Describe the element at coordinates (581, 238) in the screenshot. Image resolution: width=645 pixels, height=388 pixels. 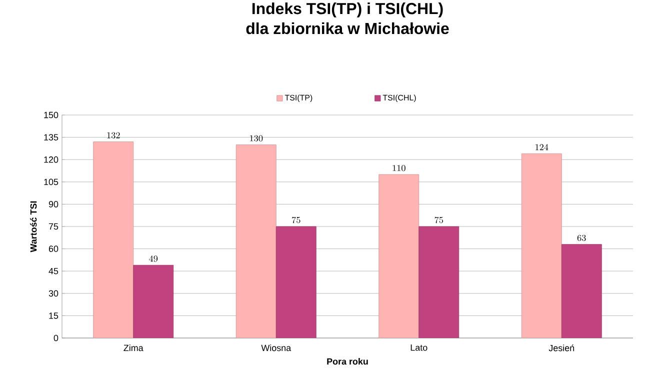
I see `data-label: 63` at that location.